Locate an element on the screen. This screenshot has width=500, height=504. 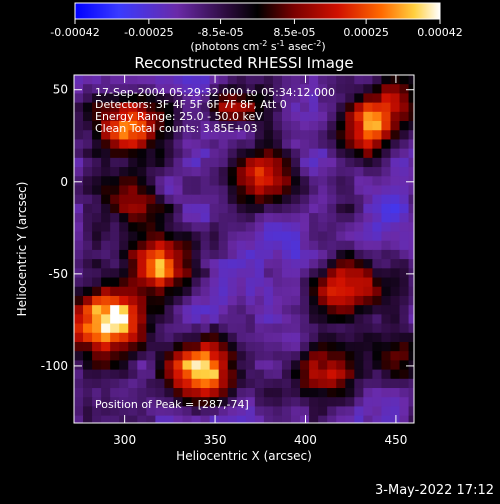
colorbar-tick-label: 8.5e-05 is located at coordinates (294, 32).